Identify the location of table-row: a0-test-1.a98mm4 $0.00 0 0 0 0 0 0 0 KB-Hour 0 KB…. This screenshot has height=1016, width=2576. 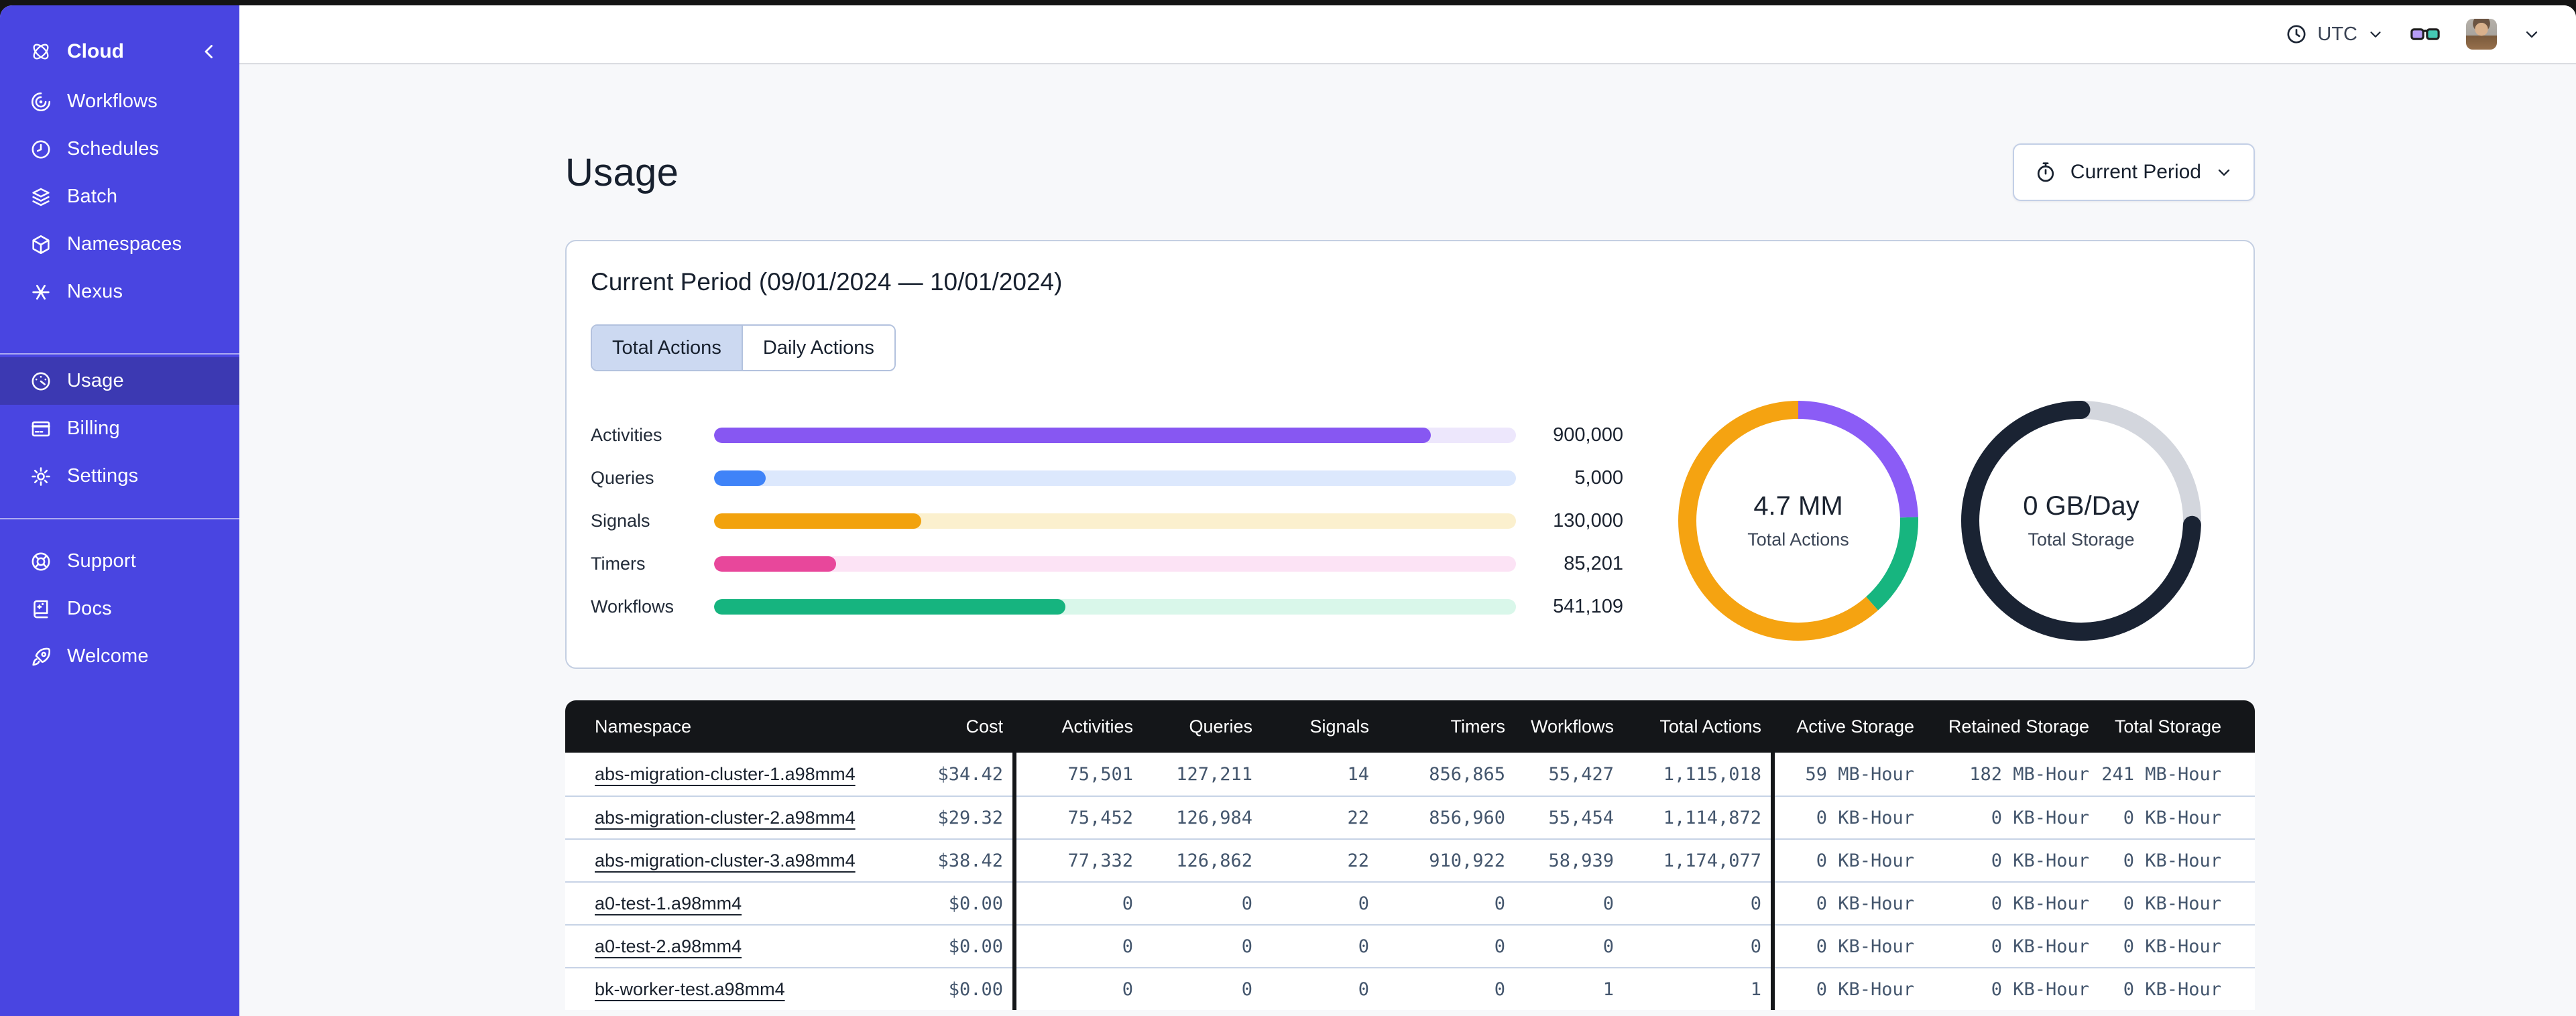
(1410, 902).